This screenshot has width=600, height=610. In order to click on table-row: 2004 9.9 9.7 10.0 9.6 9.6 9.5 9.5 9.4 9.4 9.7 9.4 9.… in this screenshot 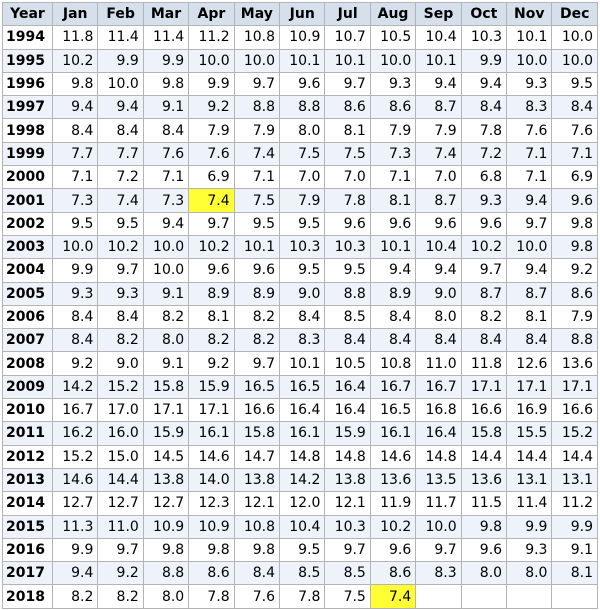, I will do `click(300, 270)`.